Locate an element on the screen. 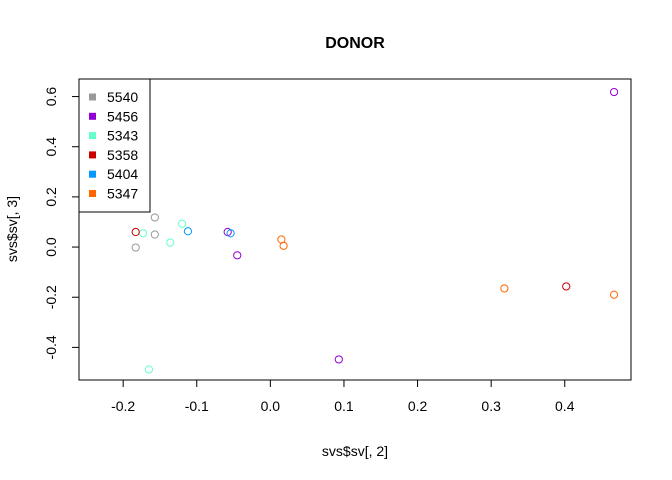  y-tick-label: 0.6 is located at coordinates (51, 97).